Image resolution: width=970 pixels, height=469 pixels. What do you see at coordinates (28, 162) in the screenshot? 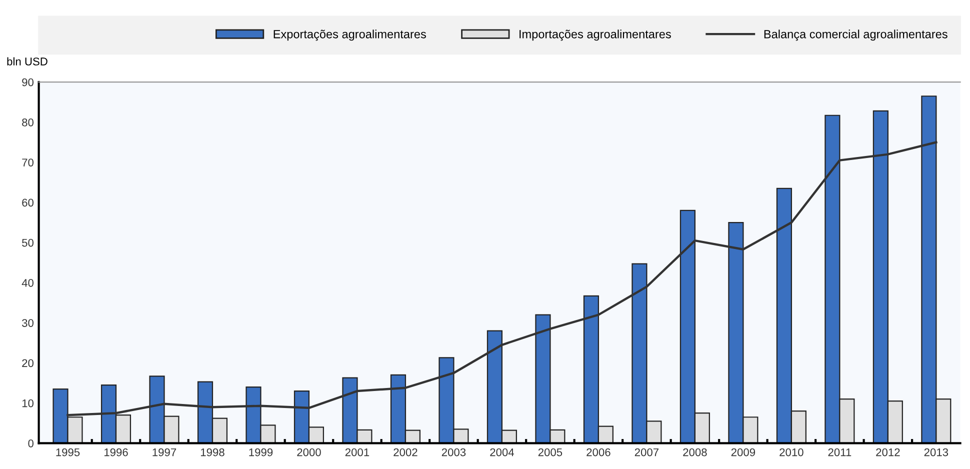
I see `y-tick-label: 70` at bounding box center [28, 162].